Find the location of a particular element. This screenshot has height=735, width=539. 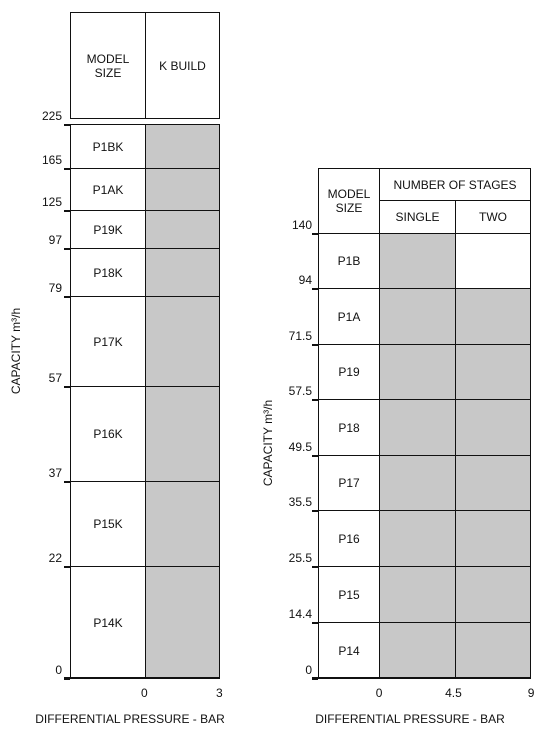

right-model-cell: P17 is located at coordinates (349, 483).